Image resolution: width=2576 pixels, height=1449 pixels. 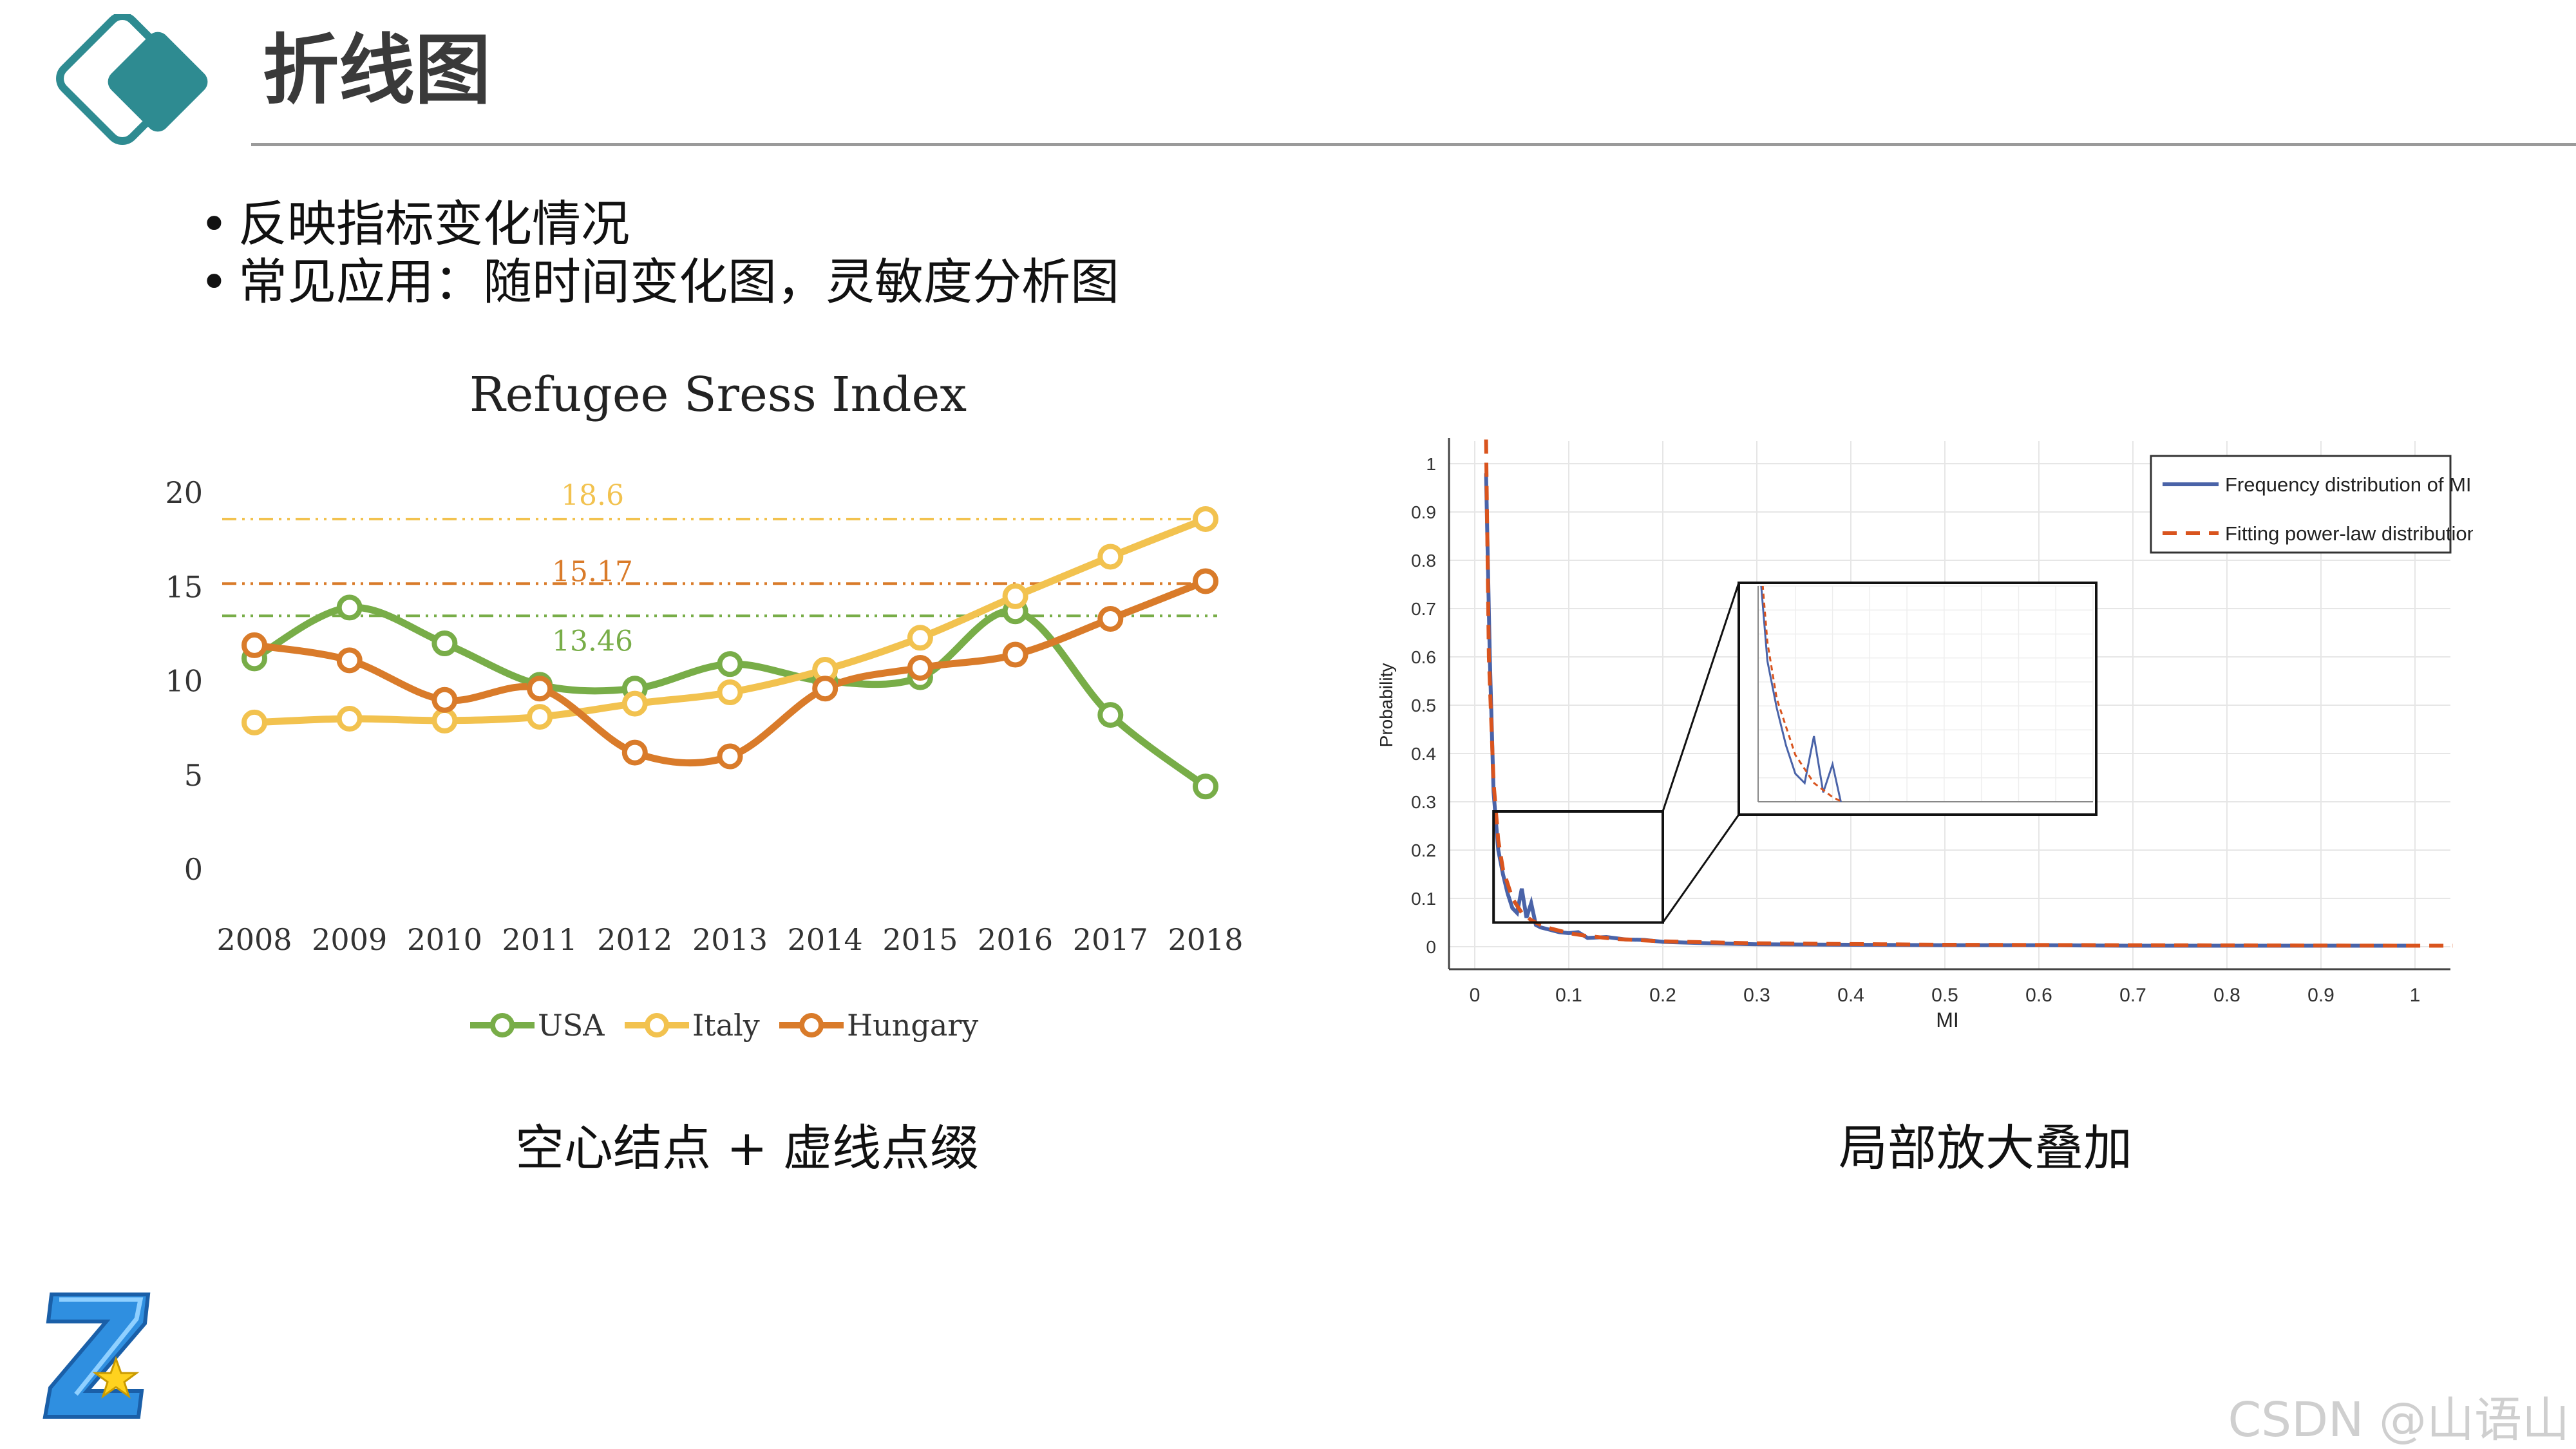 I want to click on y-tick-label: 0.5, so click(x=1423, y=706).